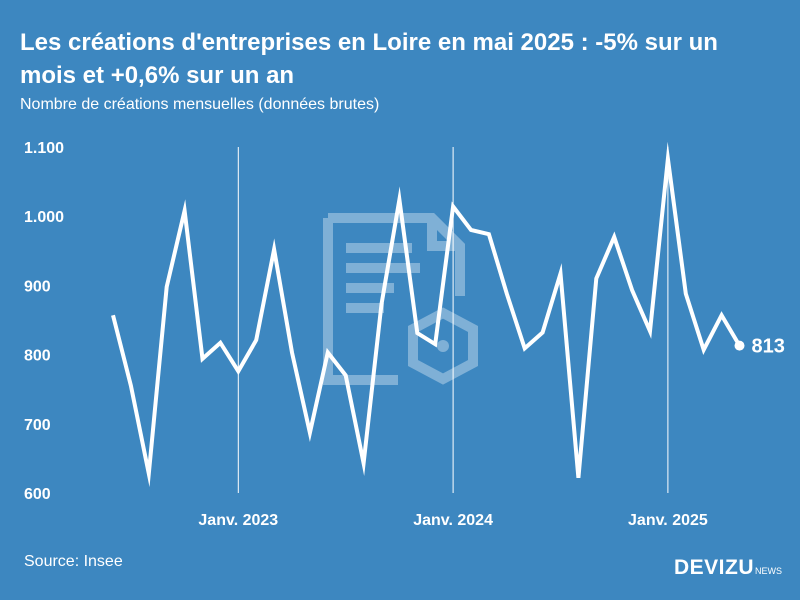 The height and width of the screenshot is (600, 800). I want to click on y-tick-label: 1.100, so click(44, 148).